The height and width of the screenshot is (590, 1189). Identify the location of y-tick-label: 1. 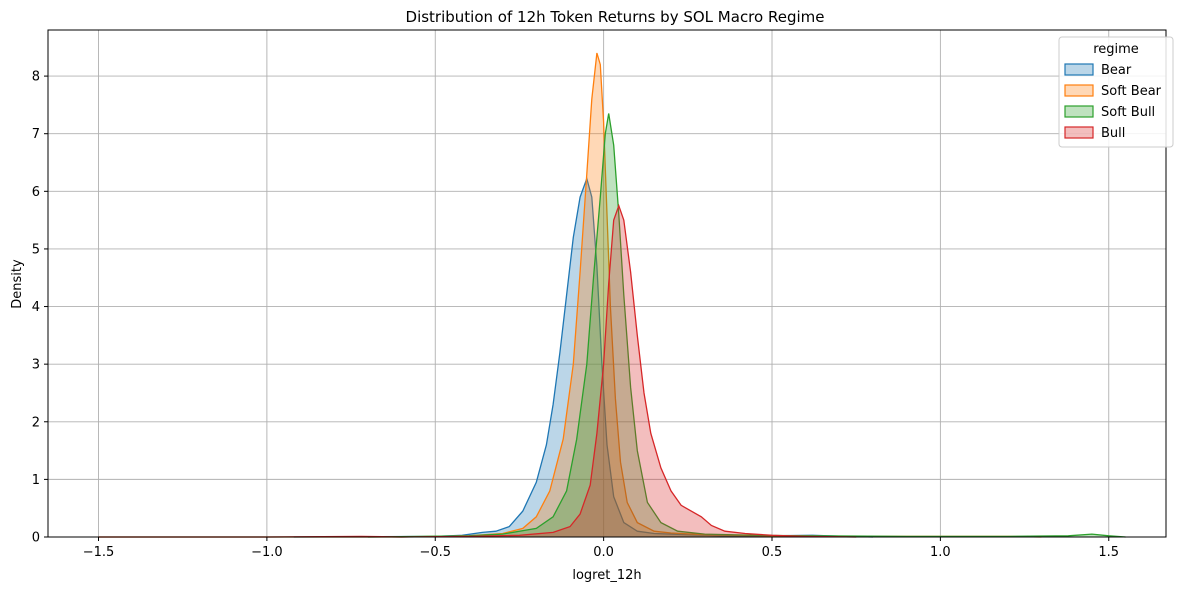
(36, 480).